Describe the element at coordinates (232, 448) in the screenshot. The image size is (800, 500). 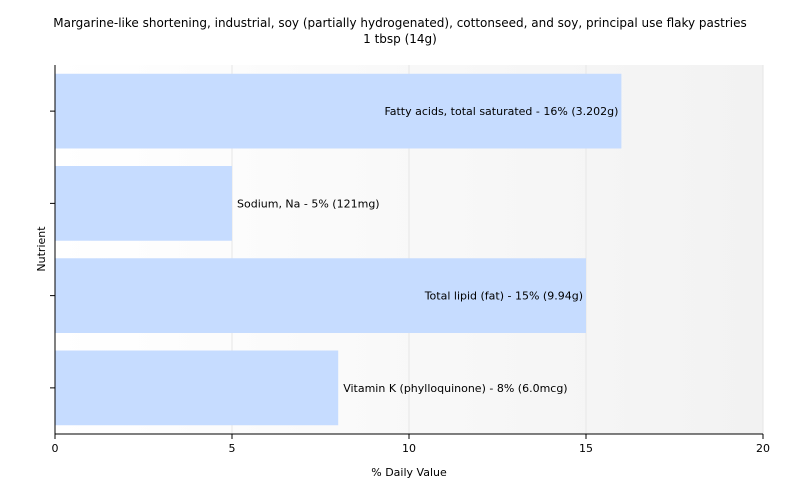
I see `x-tick-label: 5` at that location.